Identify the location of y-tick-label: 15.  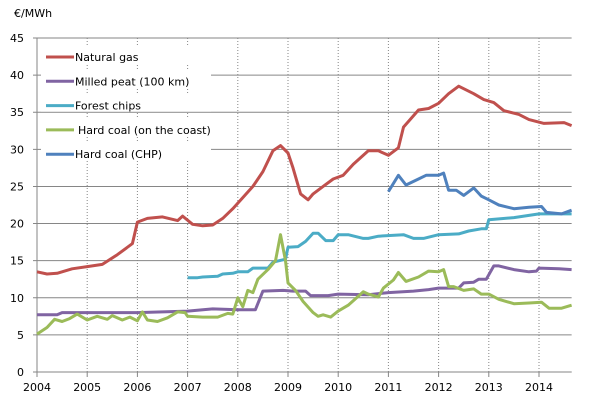
(17, 261).